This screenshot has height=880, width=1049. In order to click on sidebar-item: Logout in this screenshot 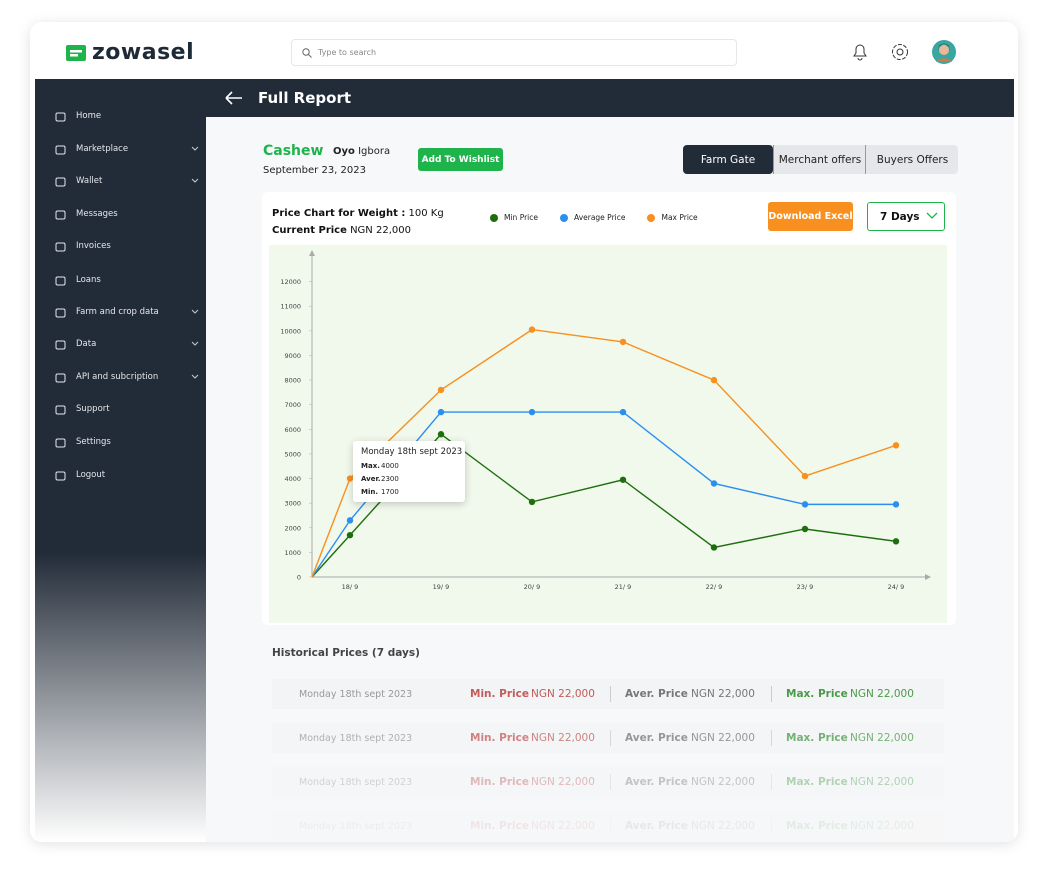, I will do `click(120, 475)`.